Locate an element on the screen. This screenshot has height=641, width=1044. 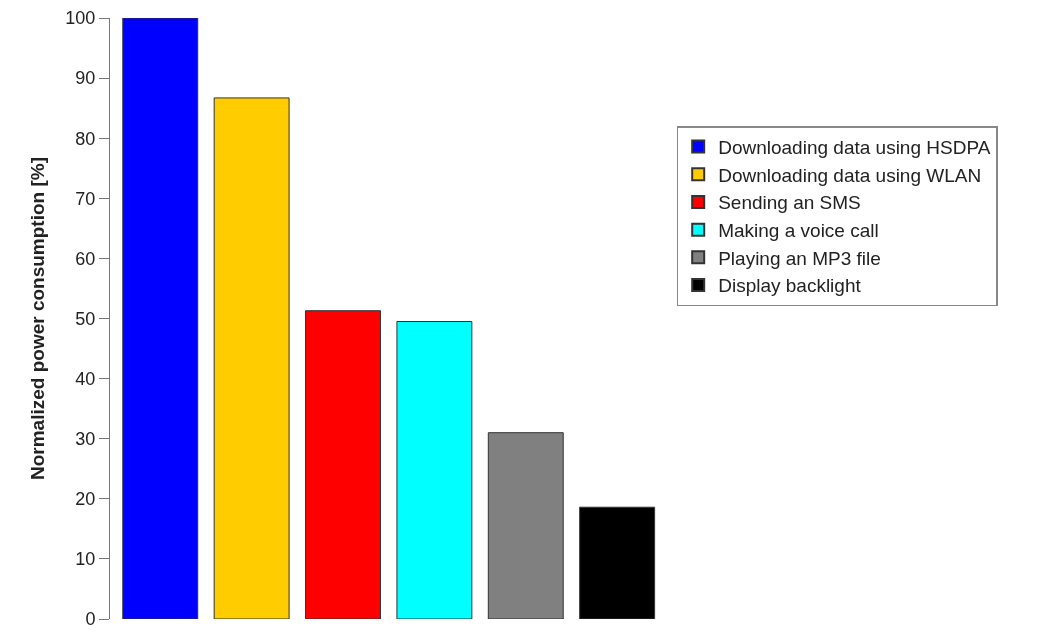
y-tick-label: 50 is located at coordinates (85, 318).